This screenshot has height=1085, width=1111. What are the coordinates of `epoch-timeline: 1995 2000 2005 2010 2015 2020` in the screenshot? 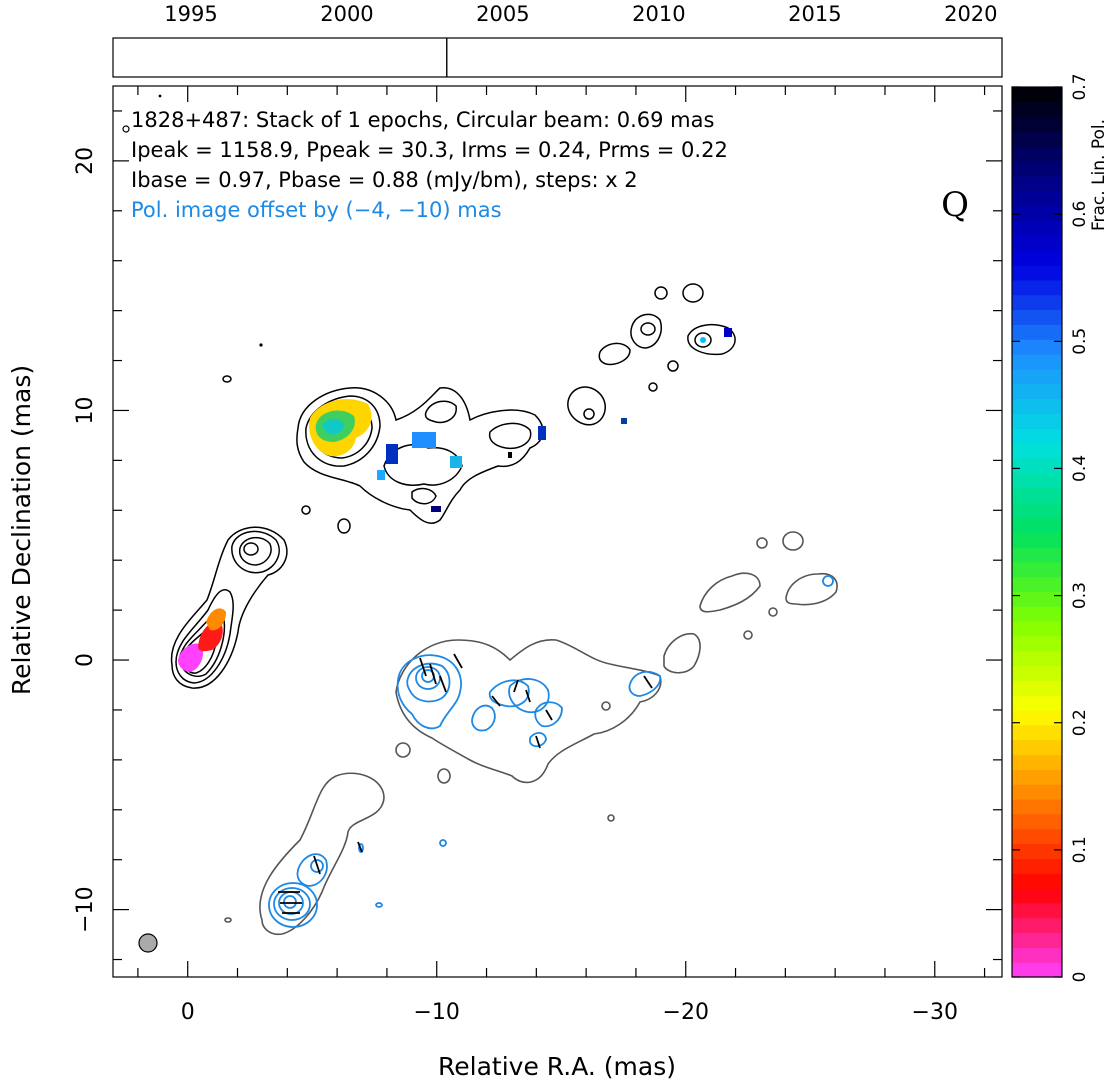 It's located at (557, 40).